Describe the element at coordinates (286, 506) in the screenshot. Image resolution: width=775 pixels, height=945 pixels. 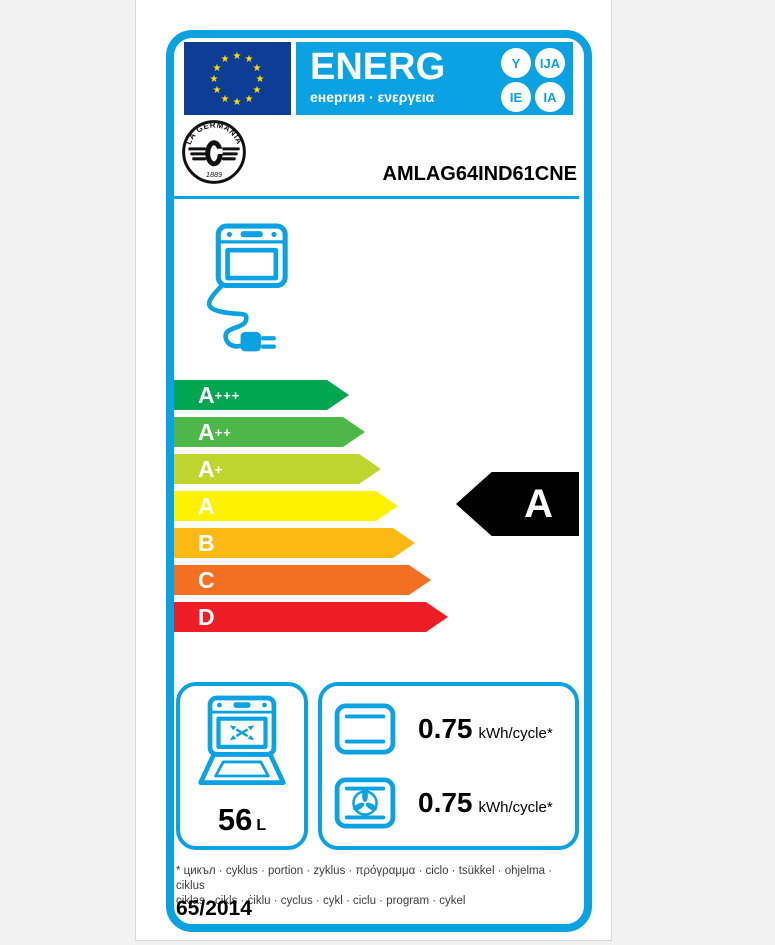
I see `scale-bar-a: A` at that location.